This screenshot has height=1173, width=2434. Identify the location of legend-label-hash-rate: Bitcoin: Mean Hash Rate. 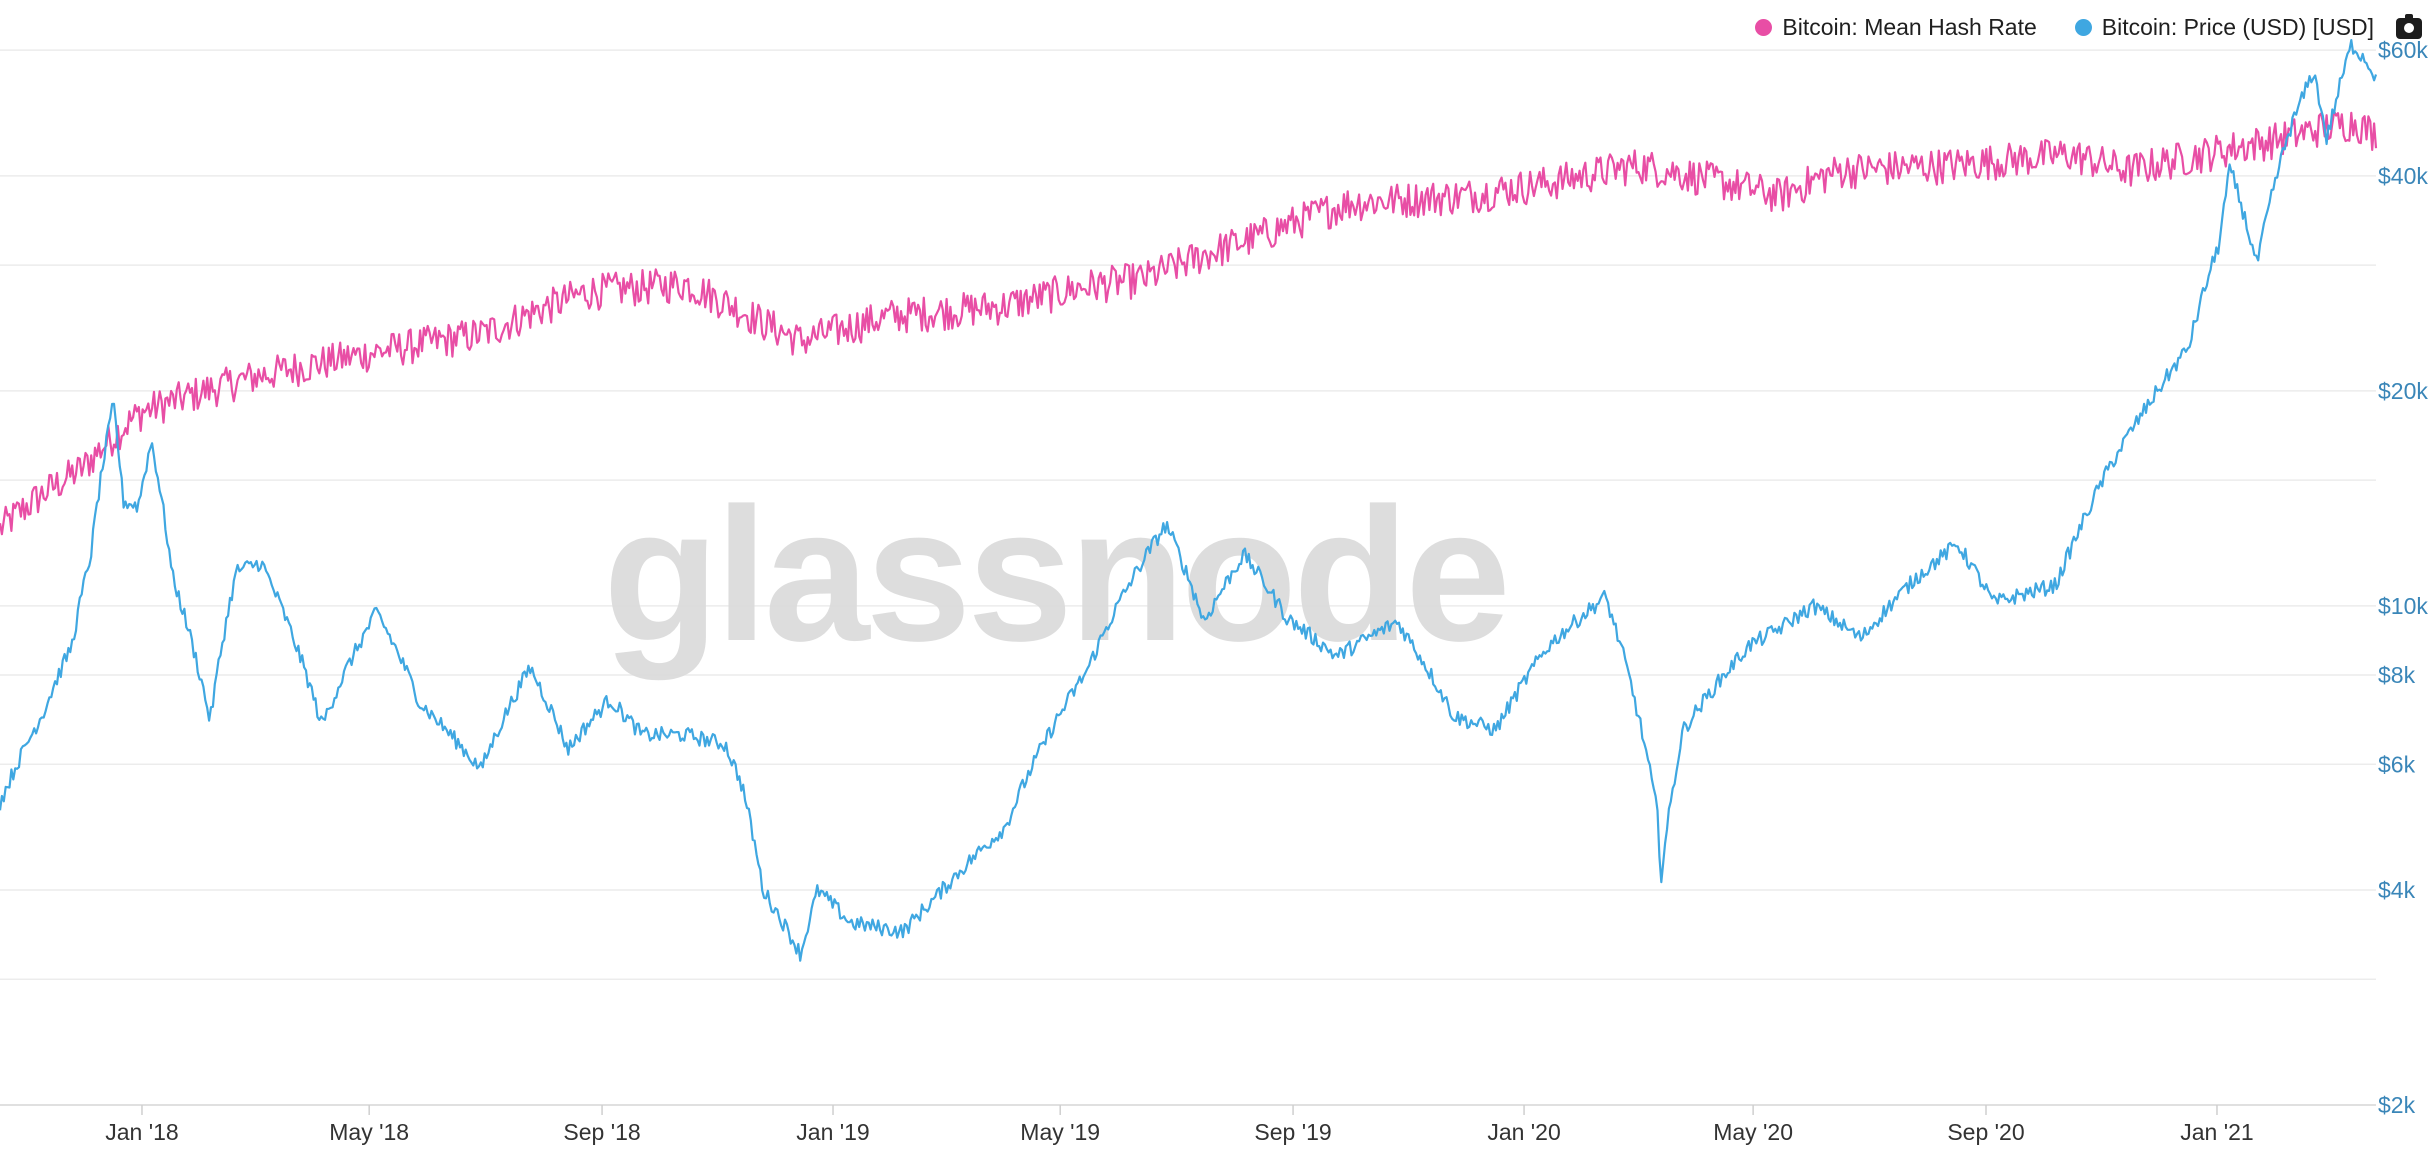
(1909, 27).